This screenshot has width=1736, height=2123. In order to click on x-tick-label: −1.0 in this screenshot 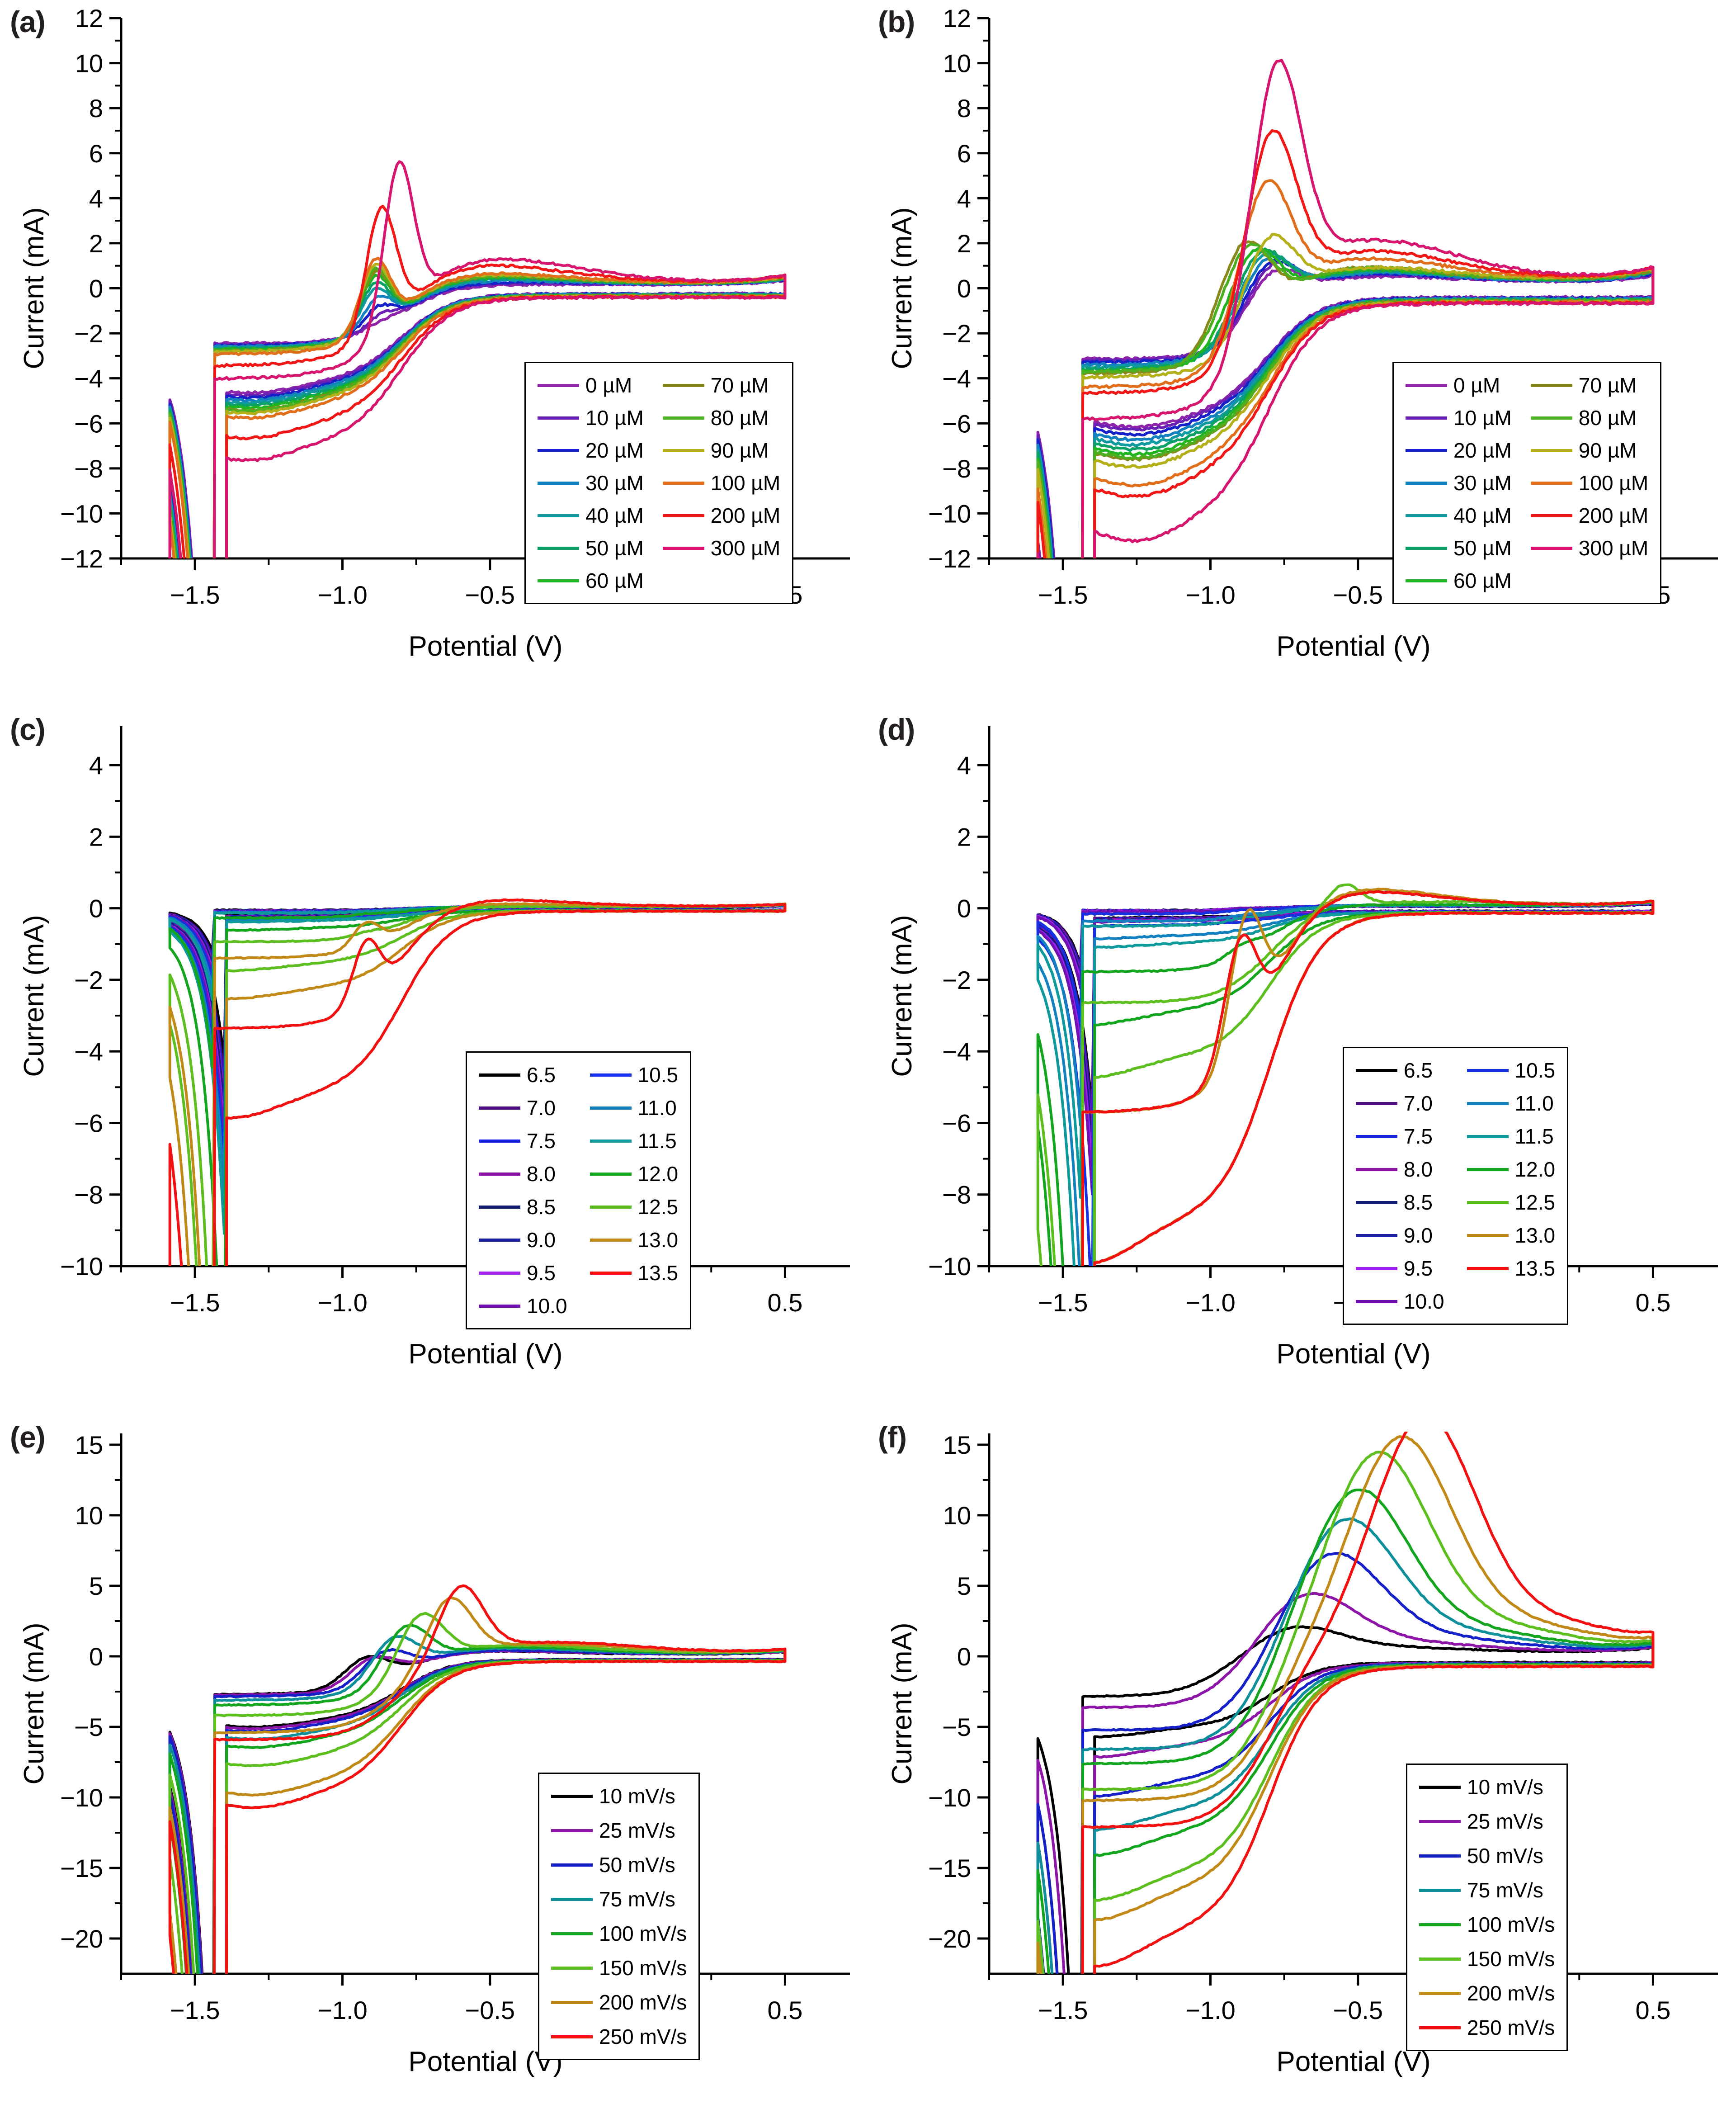, I will do `click(1211, 2010)`.